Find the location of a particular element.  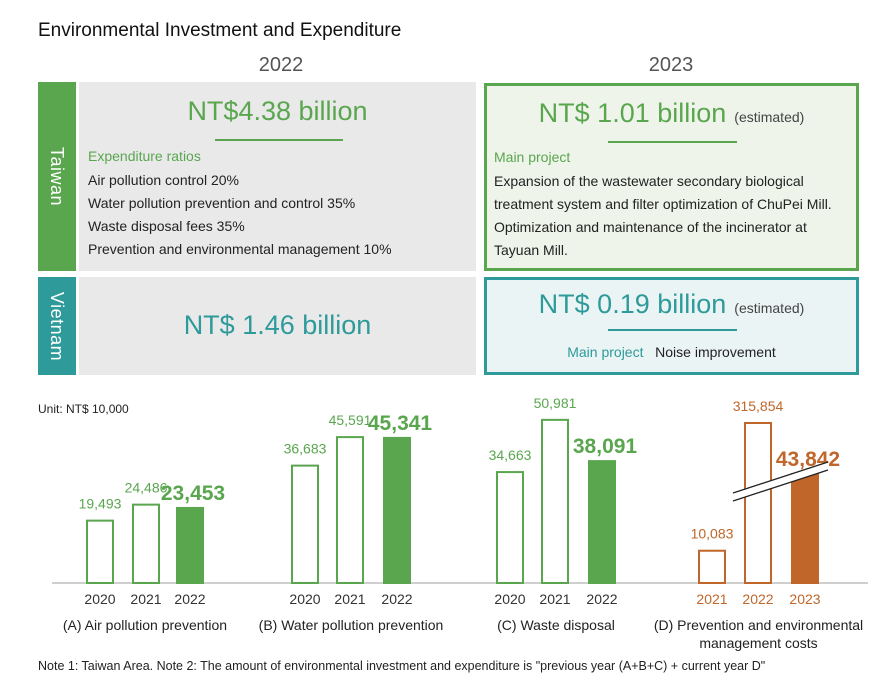

taiwan-2023-subtitle: Main project is located at coordinates (532, 157).